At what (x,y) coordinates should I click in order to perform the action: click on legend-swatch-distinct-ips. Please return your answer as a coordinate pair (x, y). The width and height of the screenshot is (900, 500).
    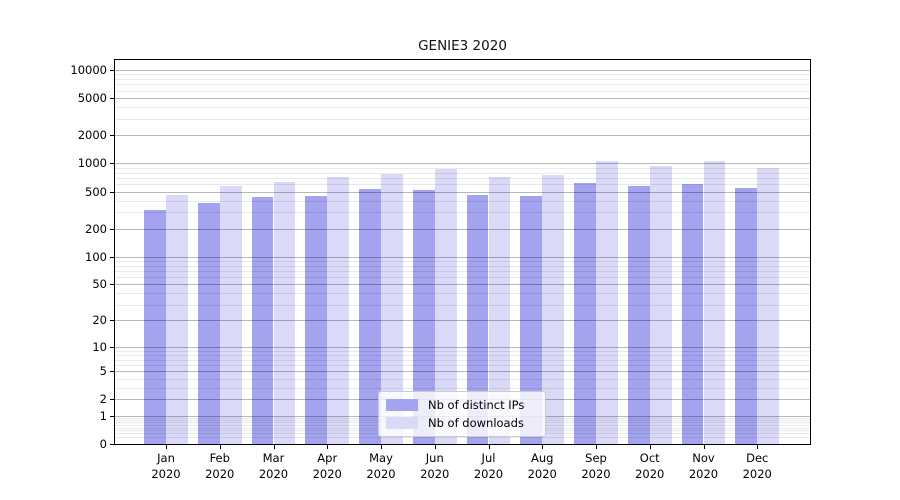
    Looking at the image, I should click on (402, 405).